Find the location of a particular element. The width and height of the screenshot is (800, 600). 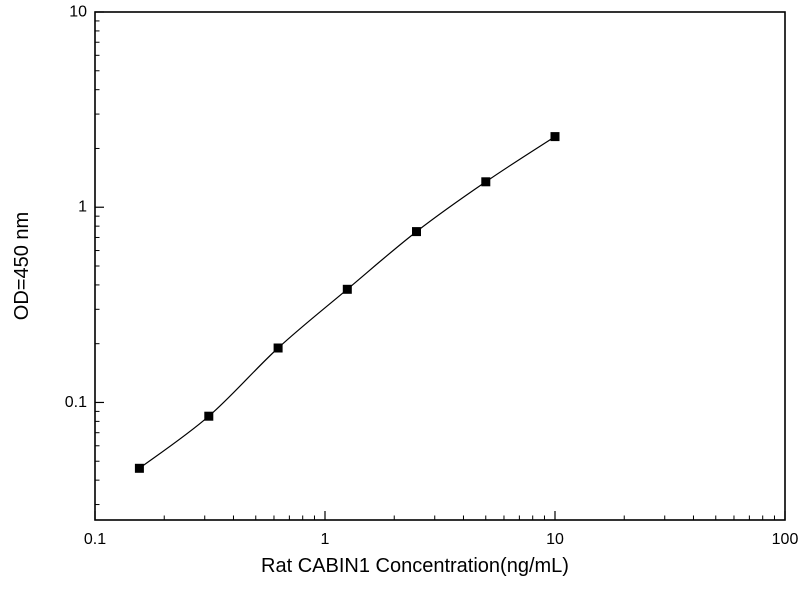

x-tick-label: 0.1 is located at coordinates (95, 539).